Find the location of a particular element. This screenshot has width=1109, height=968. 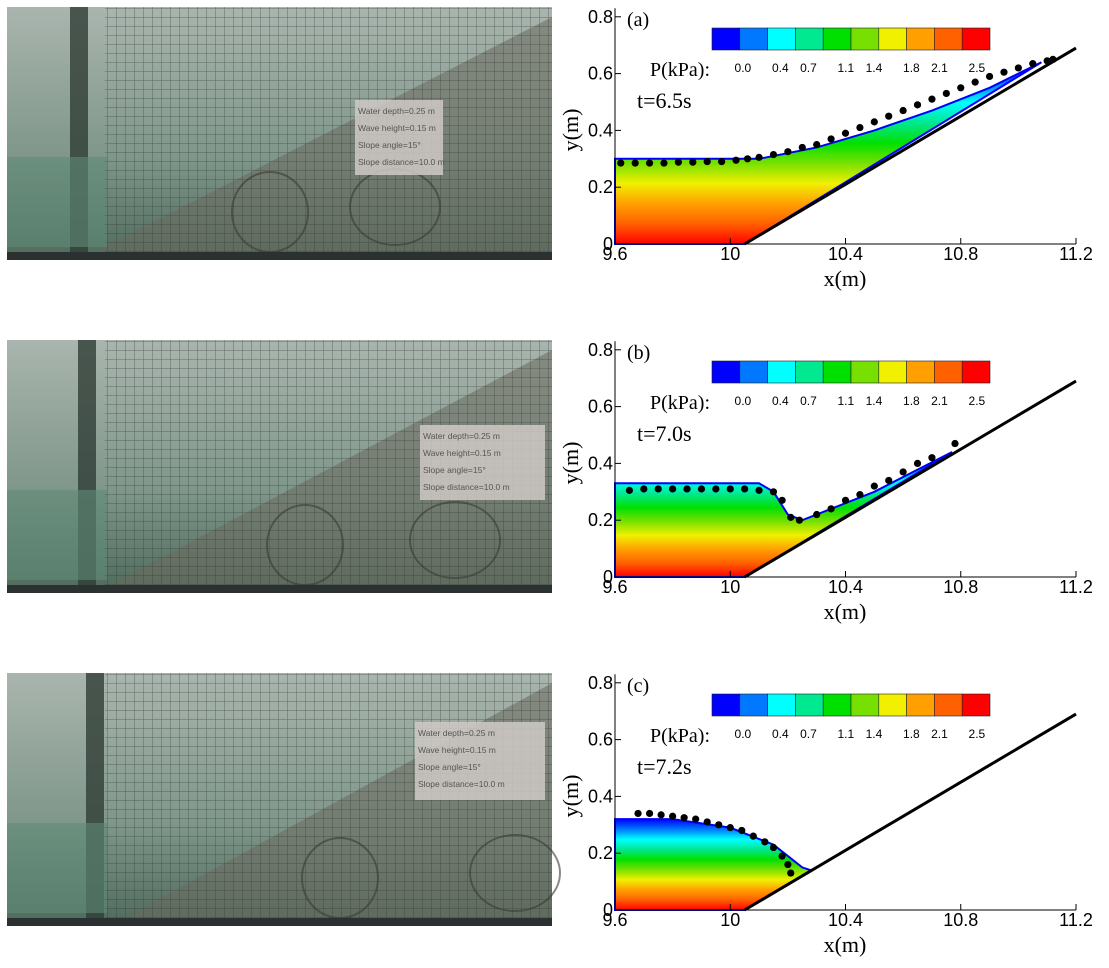

colorbar-tick-label: 2.5 is located at coordinates (977, 734).